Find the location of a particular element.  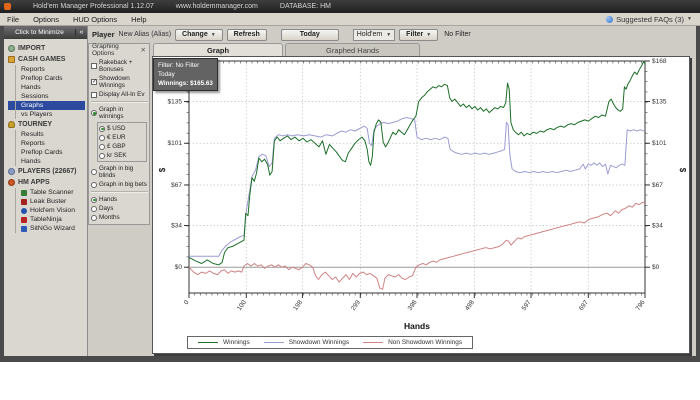

showdown-winnings-checkbox-row: Showdown Winnings is located at coordinates (119, 82).